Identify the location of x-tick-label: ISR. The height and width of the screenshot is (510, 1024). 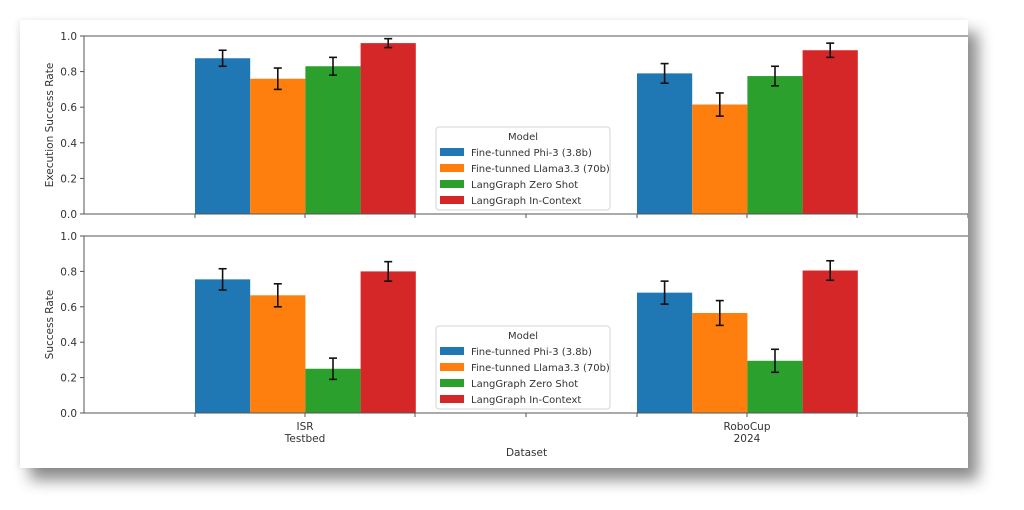
(304, 427).